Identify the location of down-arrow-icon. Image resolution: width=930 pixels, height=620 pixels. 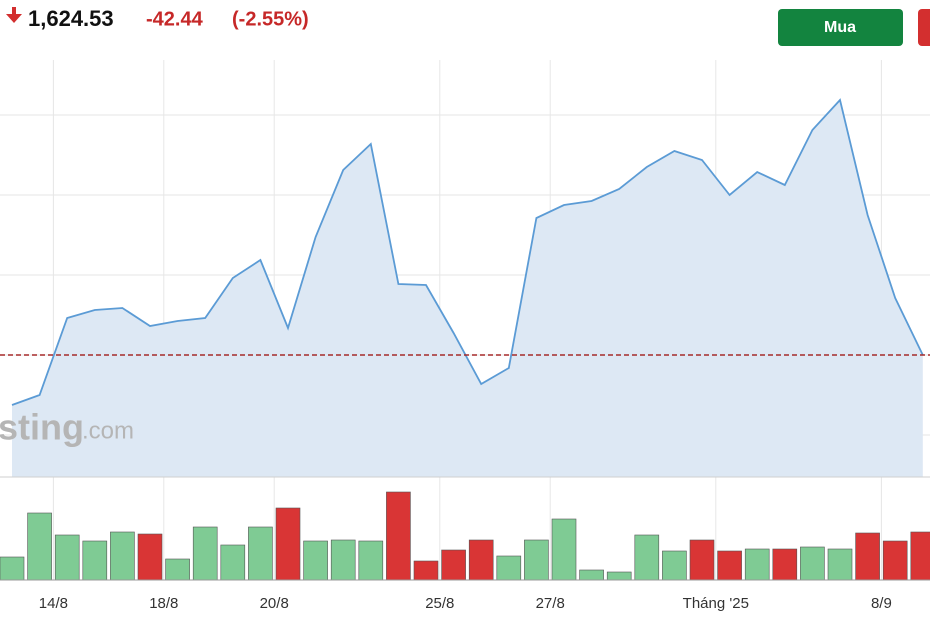
(14, 15).